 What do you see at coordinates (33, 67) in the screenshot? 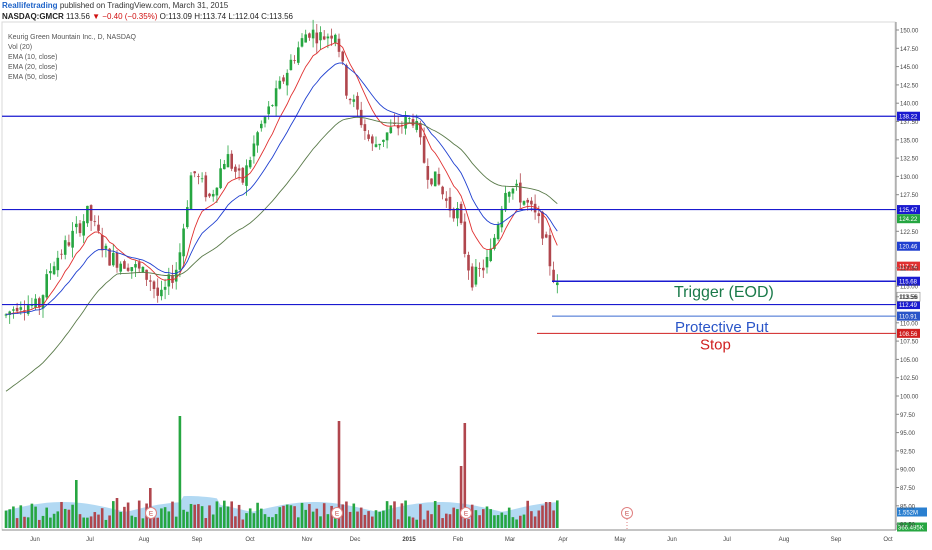
I see `legend-item: EMA (20, close)` at bounding box center [33, 67].